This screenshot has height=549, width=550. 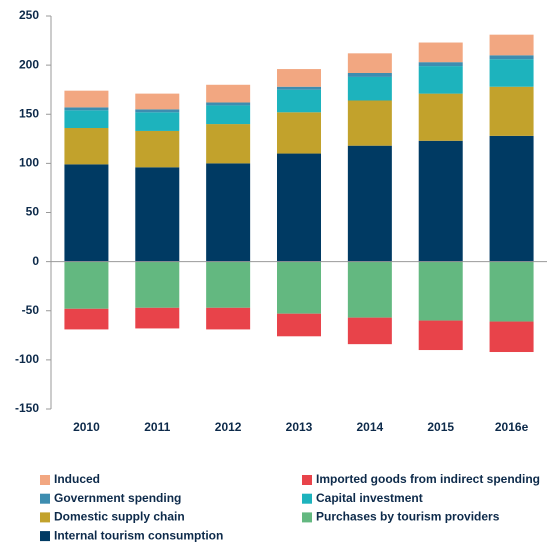 What do you see at coordinates (138, 535) in the screenshot?
I see `legend-label: Internal tourism consumption` at bounding box center [138, 535].